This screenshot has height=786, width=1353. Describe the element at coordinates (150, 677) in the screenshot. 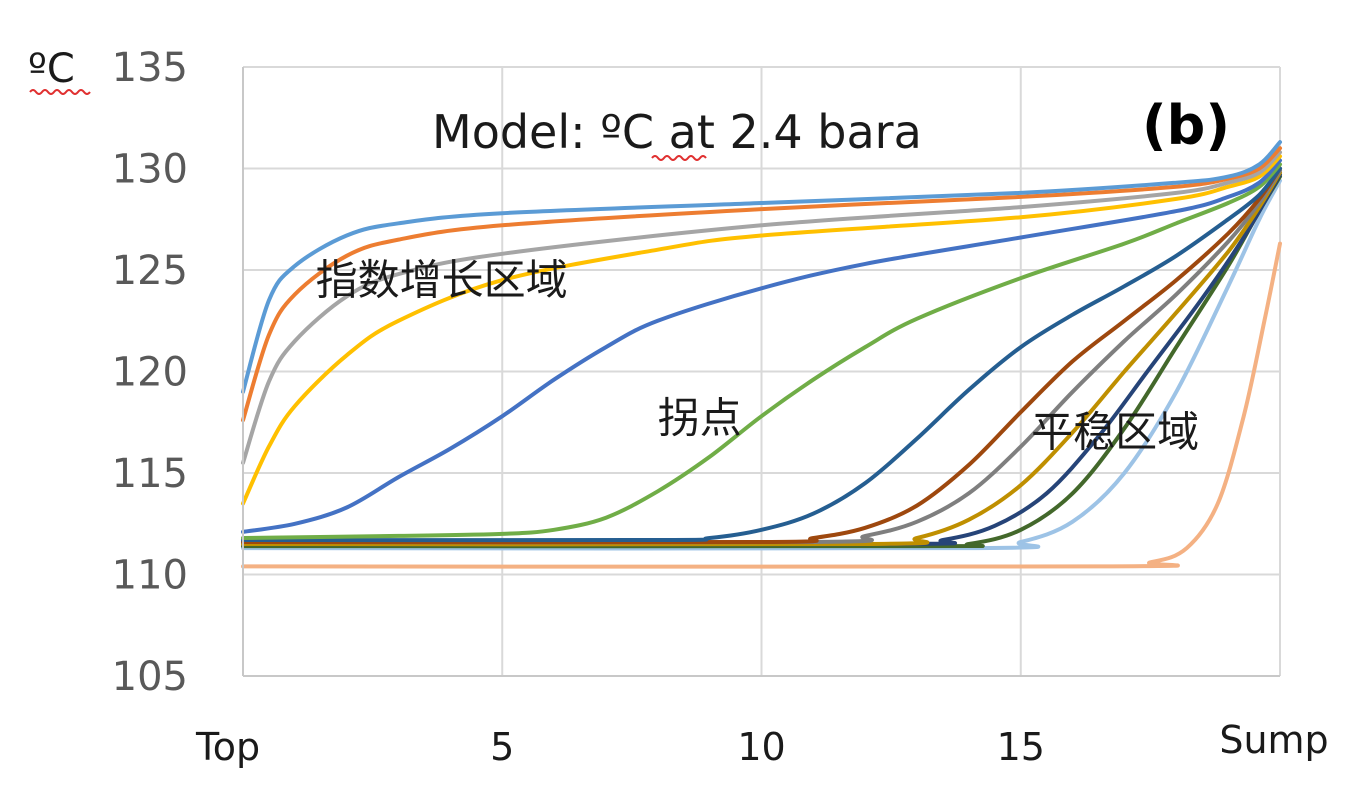

I see `y-tick-label: 105` at that location.